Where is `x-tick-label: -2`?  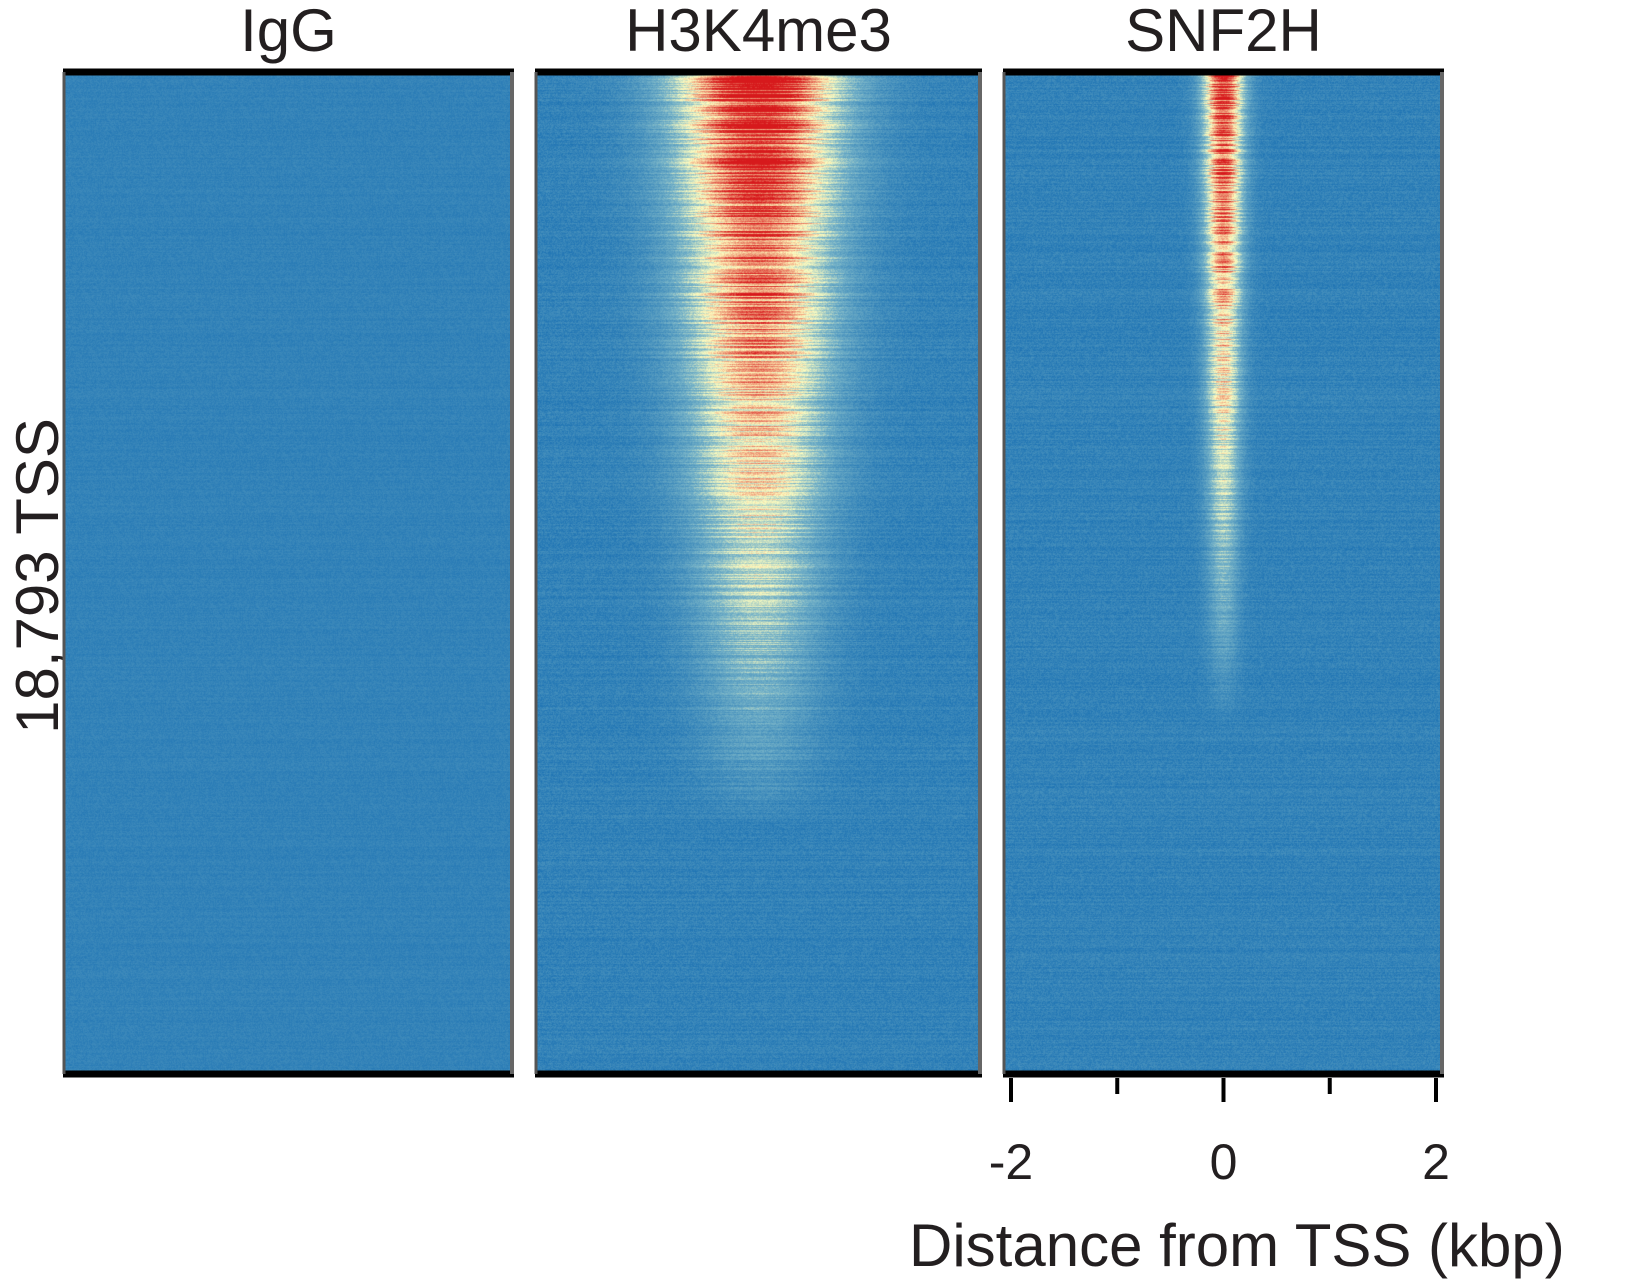
x-tick-label: -2 is located at coordinates (1011, 1162).